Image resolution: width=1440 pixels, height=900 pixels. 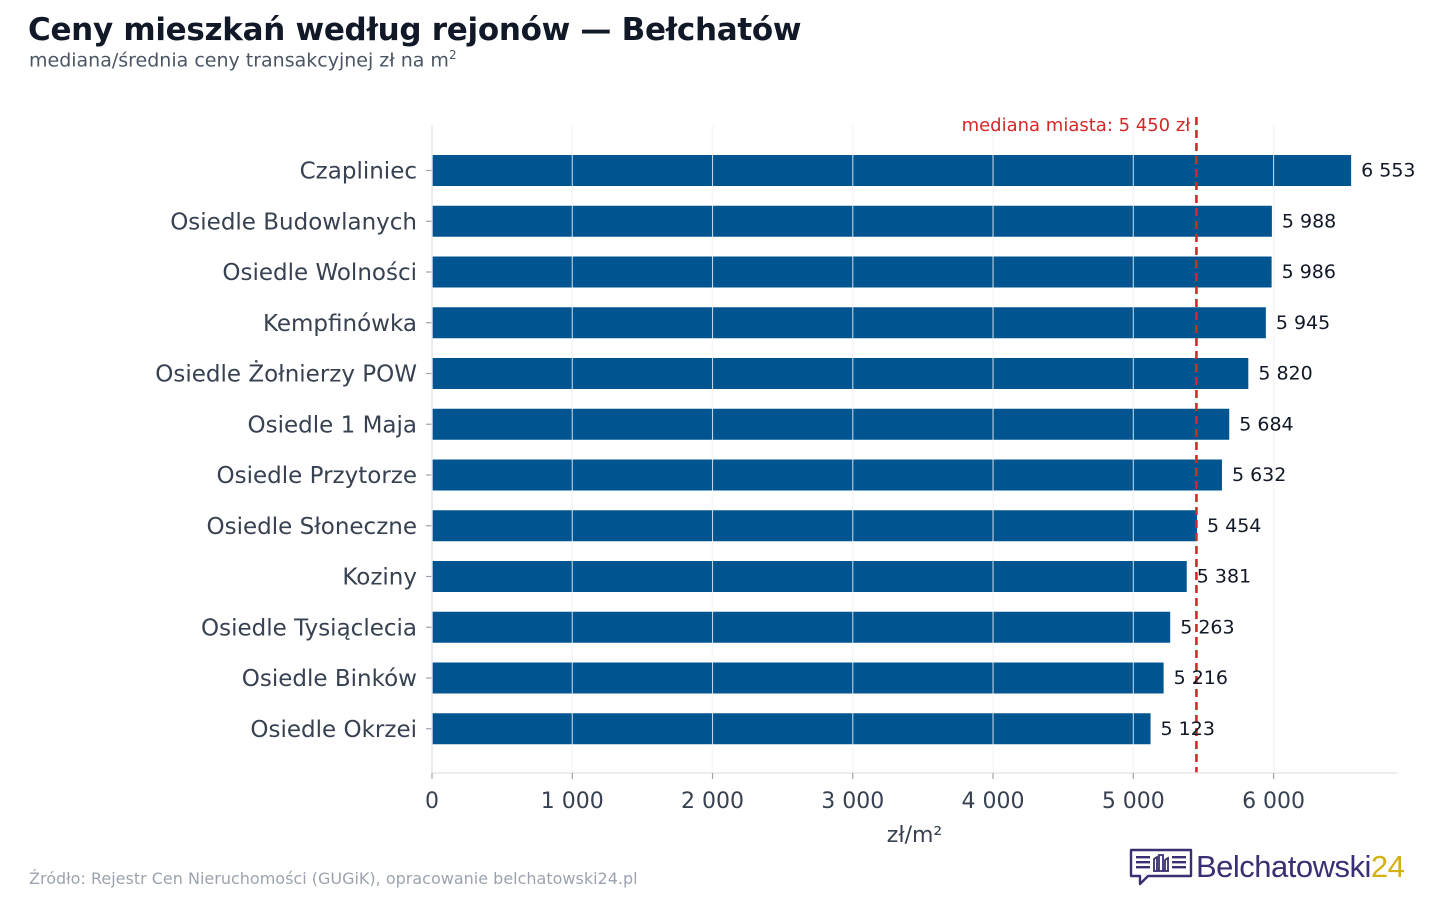 I want to click on category-label: Czapliniec, so click(x=358, y=172).